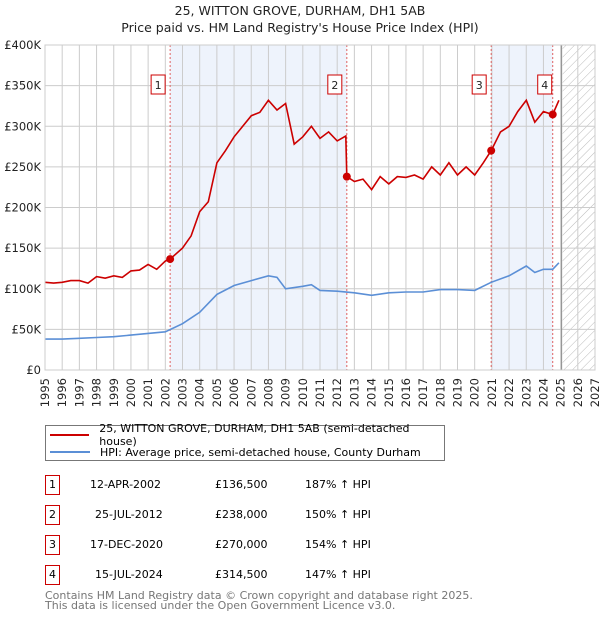 This screenshot has width=600, height=620. I want to click on legend-swatch-blue, so click(70, 452).